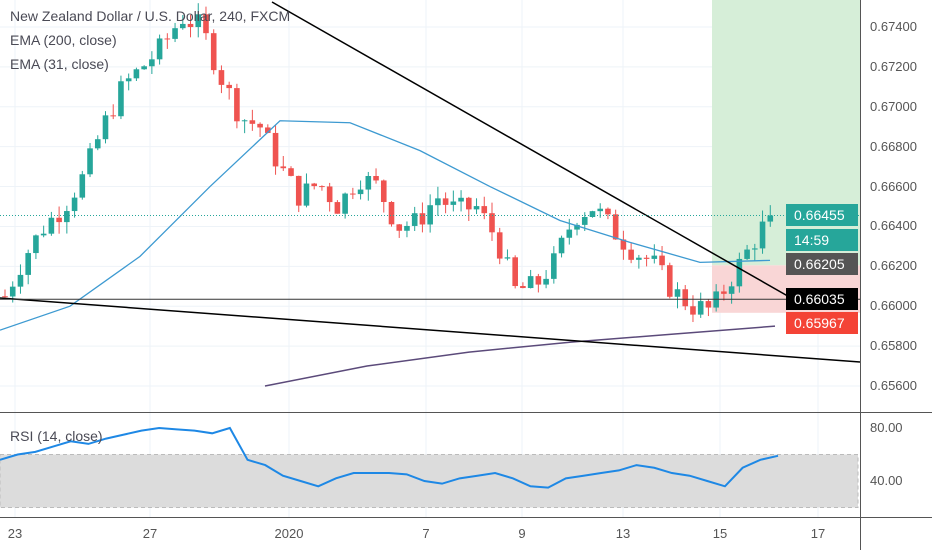 The image size is (932, 550). Describe the element at coordinates (822, 215) in the screenshot. I see `last-price-tag: 0.66455` at that location.